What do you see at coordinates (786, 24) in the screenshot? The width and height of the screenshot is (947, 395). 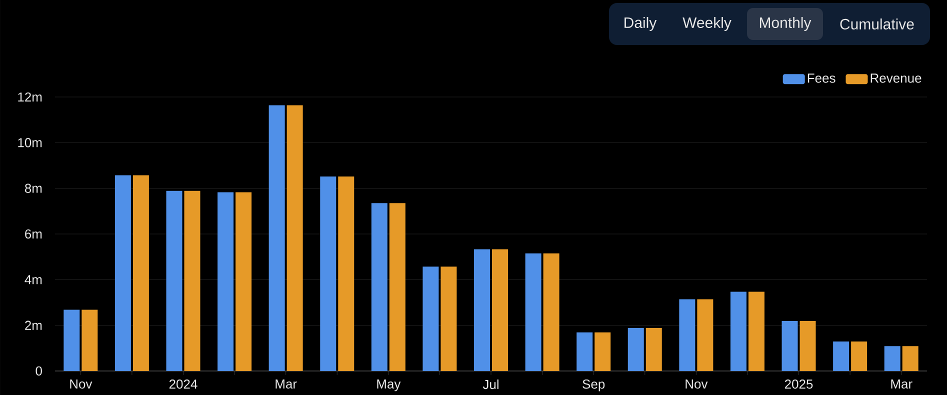 I see `text: Monthly` at bounding box center [786, 24].